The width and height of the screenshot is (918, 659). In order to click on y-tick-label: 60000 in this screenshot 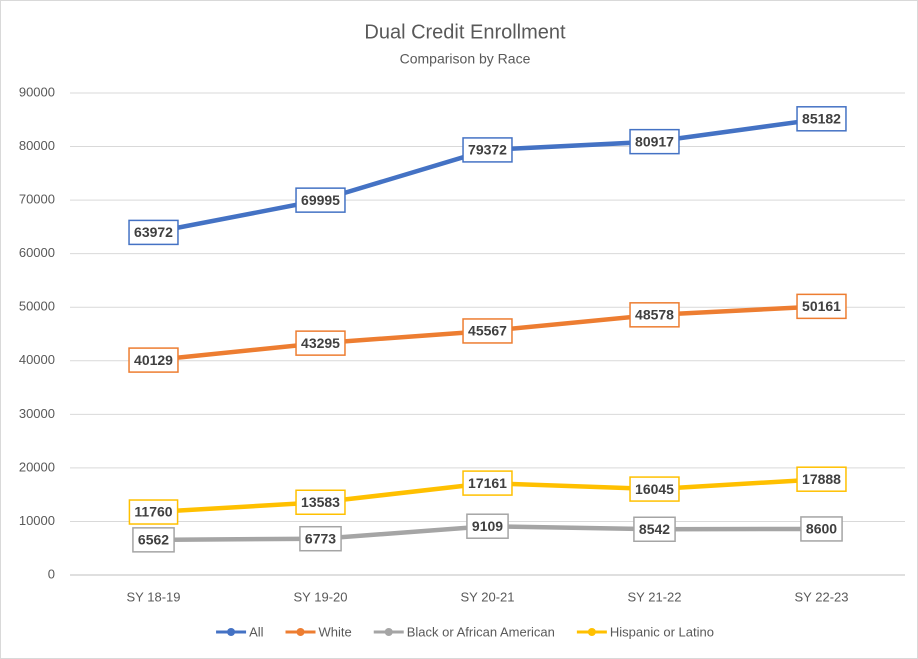, I will do `click(37, 252)`.